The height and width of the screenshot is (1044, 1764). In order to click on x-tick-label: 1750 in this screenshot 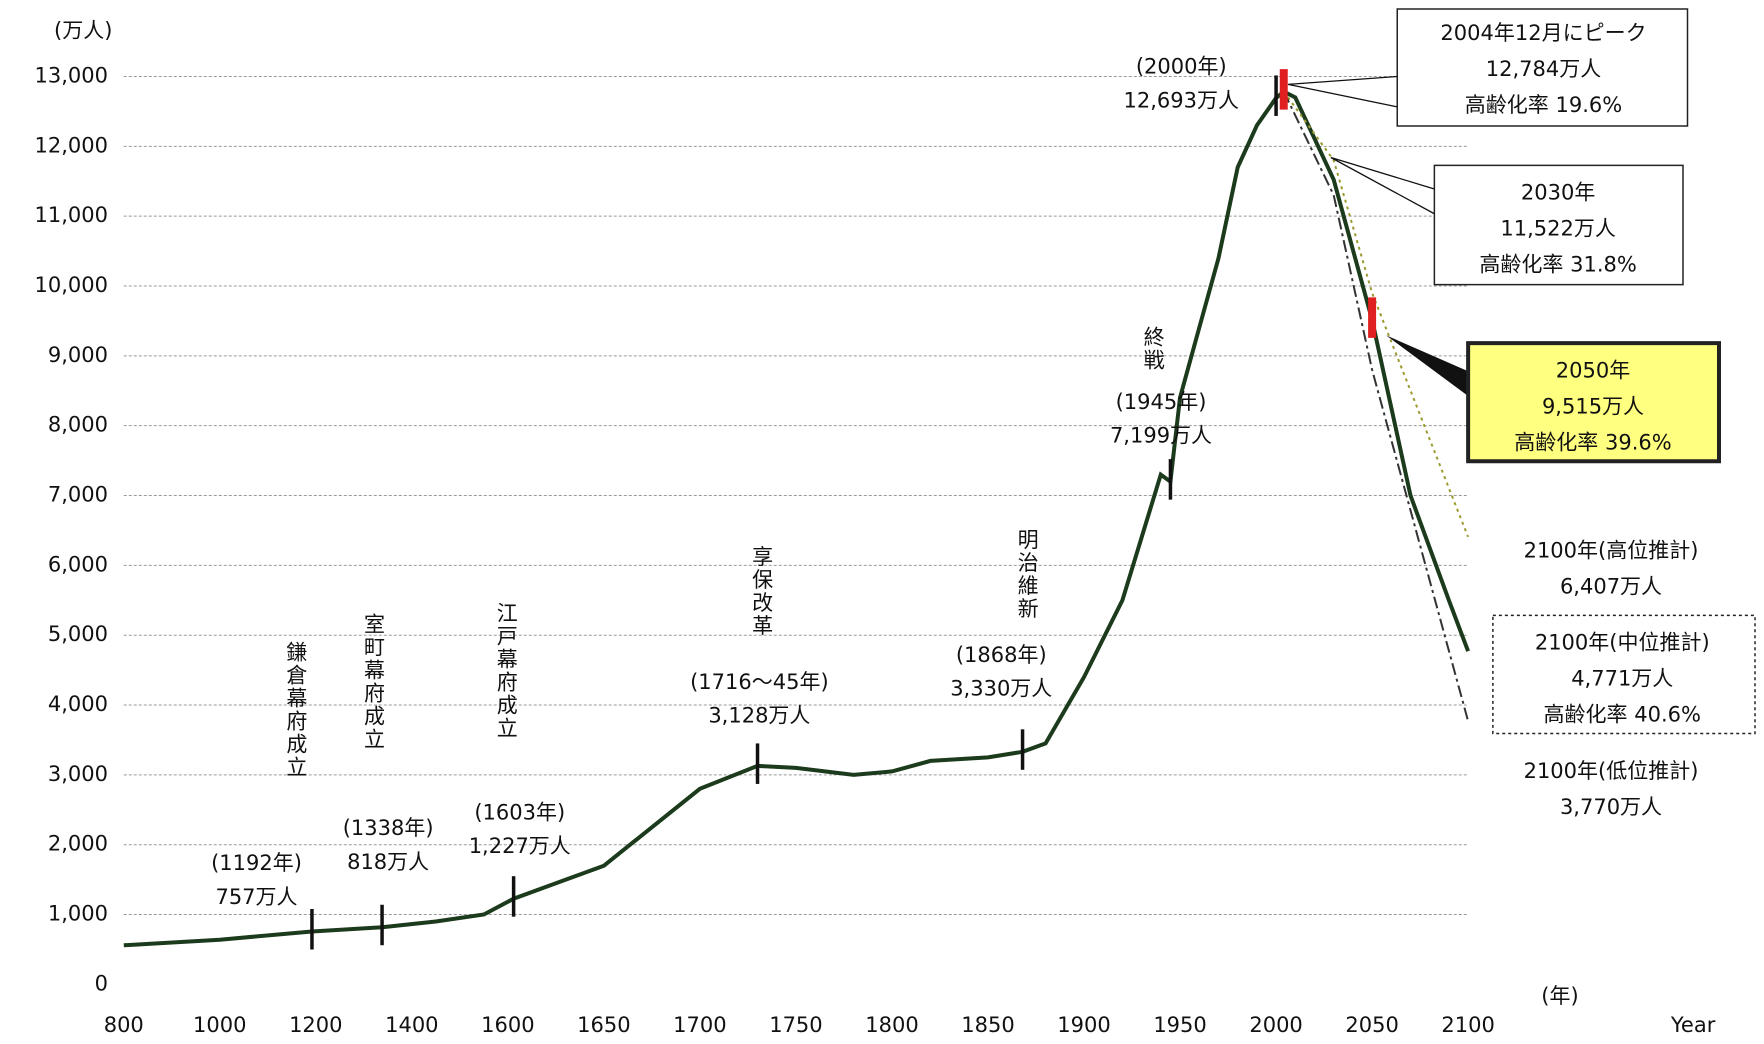, I will do `click(795, 1025)`.